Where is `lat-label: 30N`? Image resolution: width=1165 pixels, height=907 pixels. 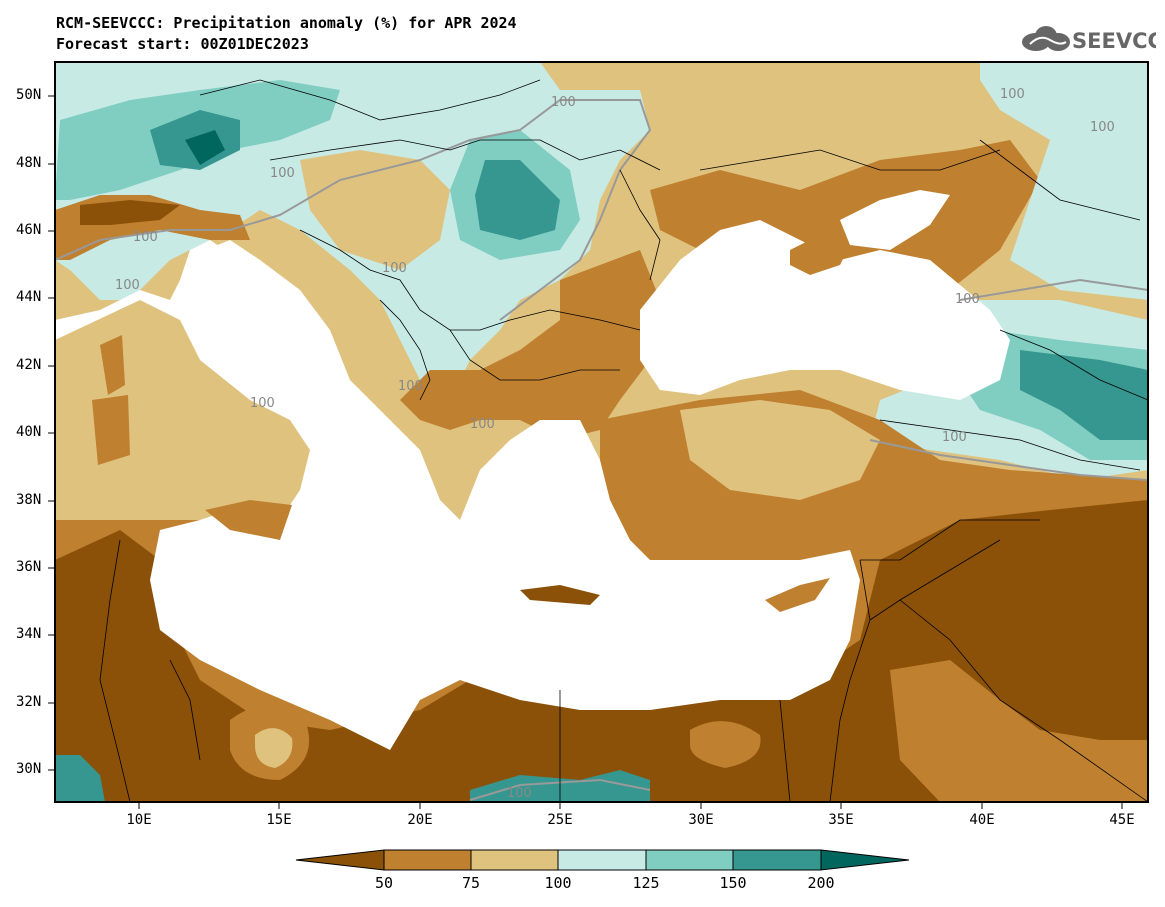 lat-label: 30N is located at coordinates (29, 769).